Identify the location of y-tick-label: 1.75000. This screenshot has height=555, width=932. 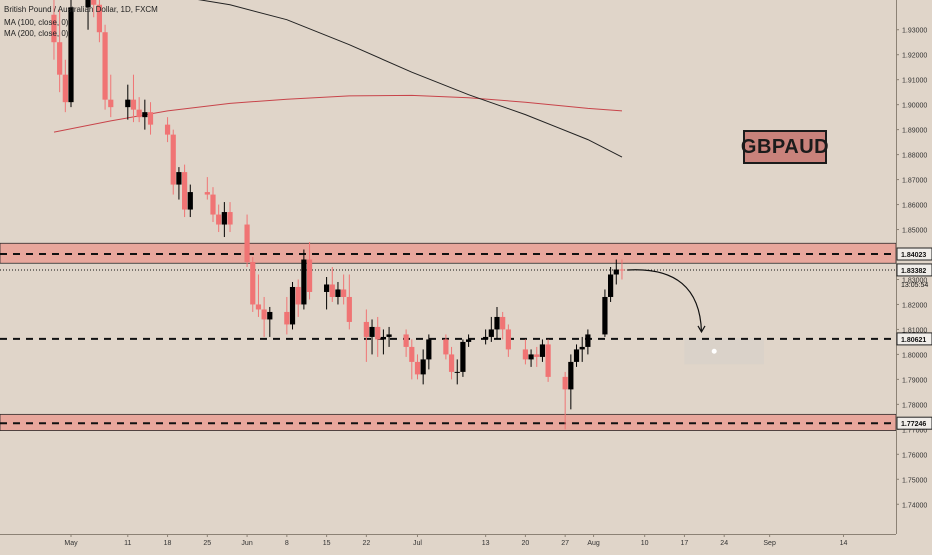
(914, 480).